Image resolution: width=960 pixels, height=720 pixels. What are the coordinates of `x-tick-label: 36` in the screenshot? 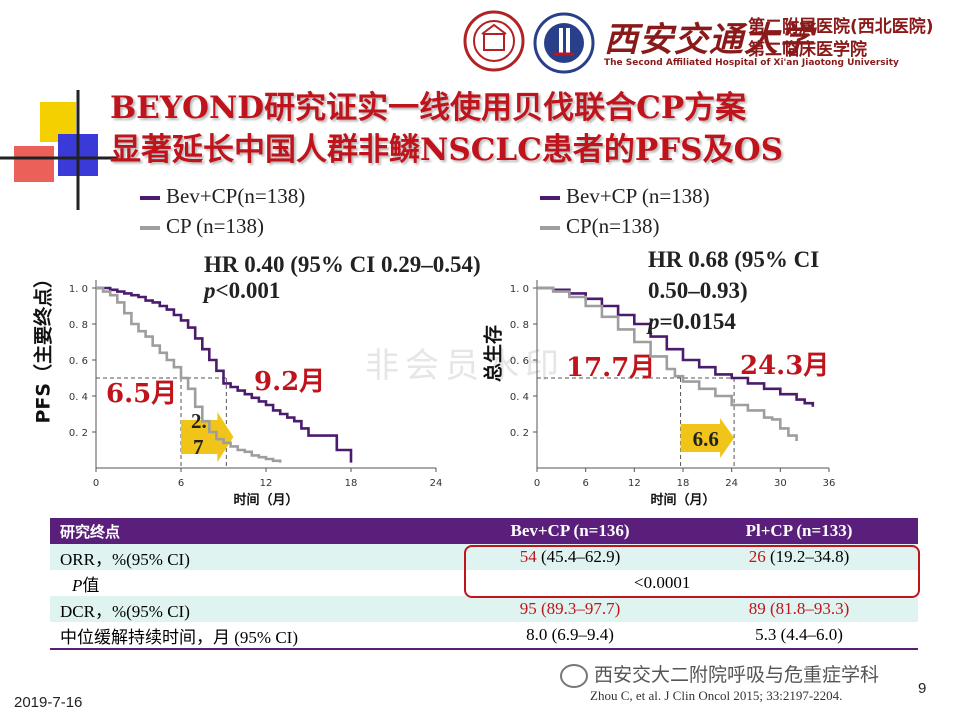 It's located at (829, 483).